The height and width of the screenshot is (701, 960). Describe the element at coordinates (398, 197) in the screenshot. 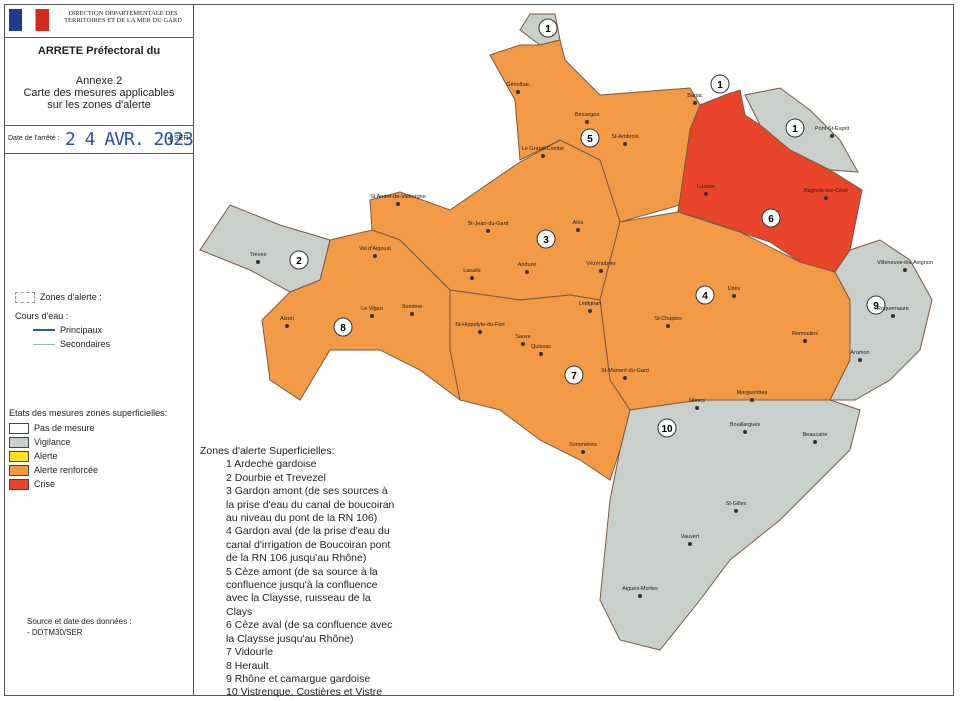

I see `town-label: St André-de-Valborgne` at that location.